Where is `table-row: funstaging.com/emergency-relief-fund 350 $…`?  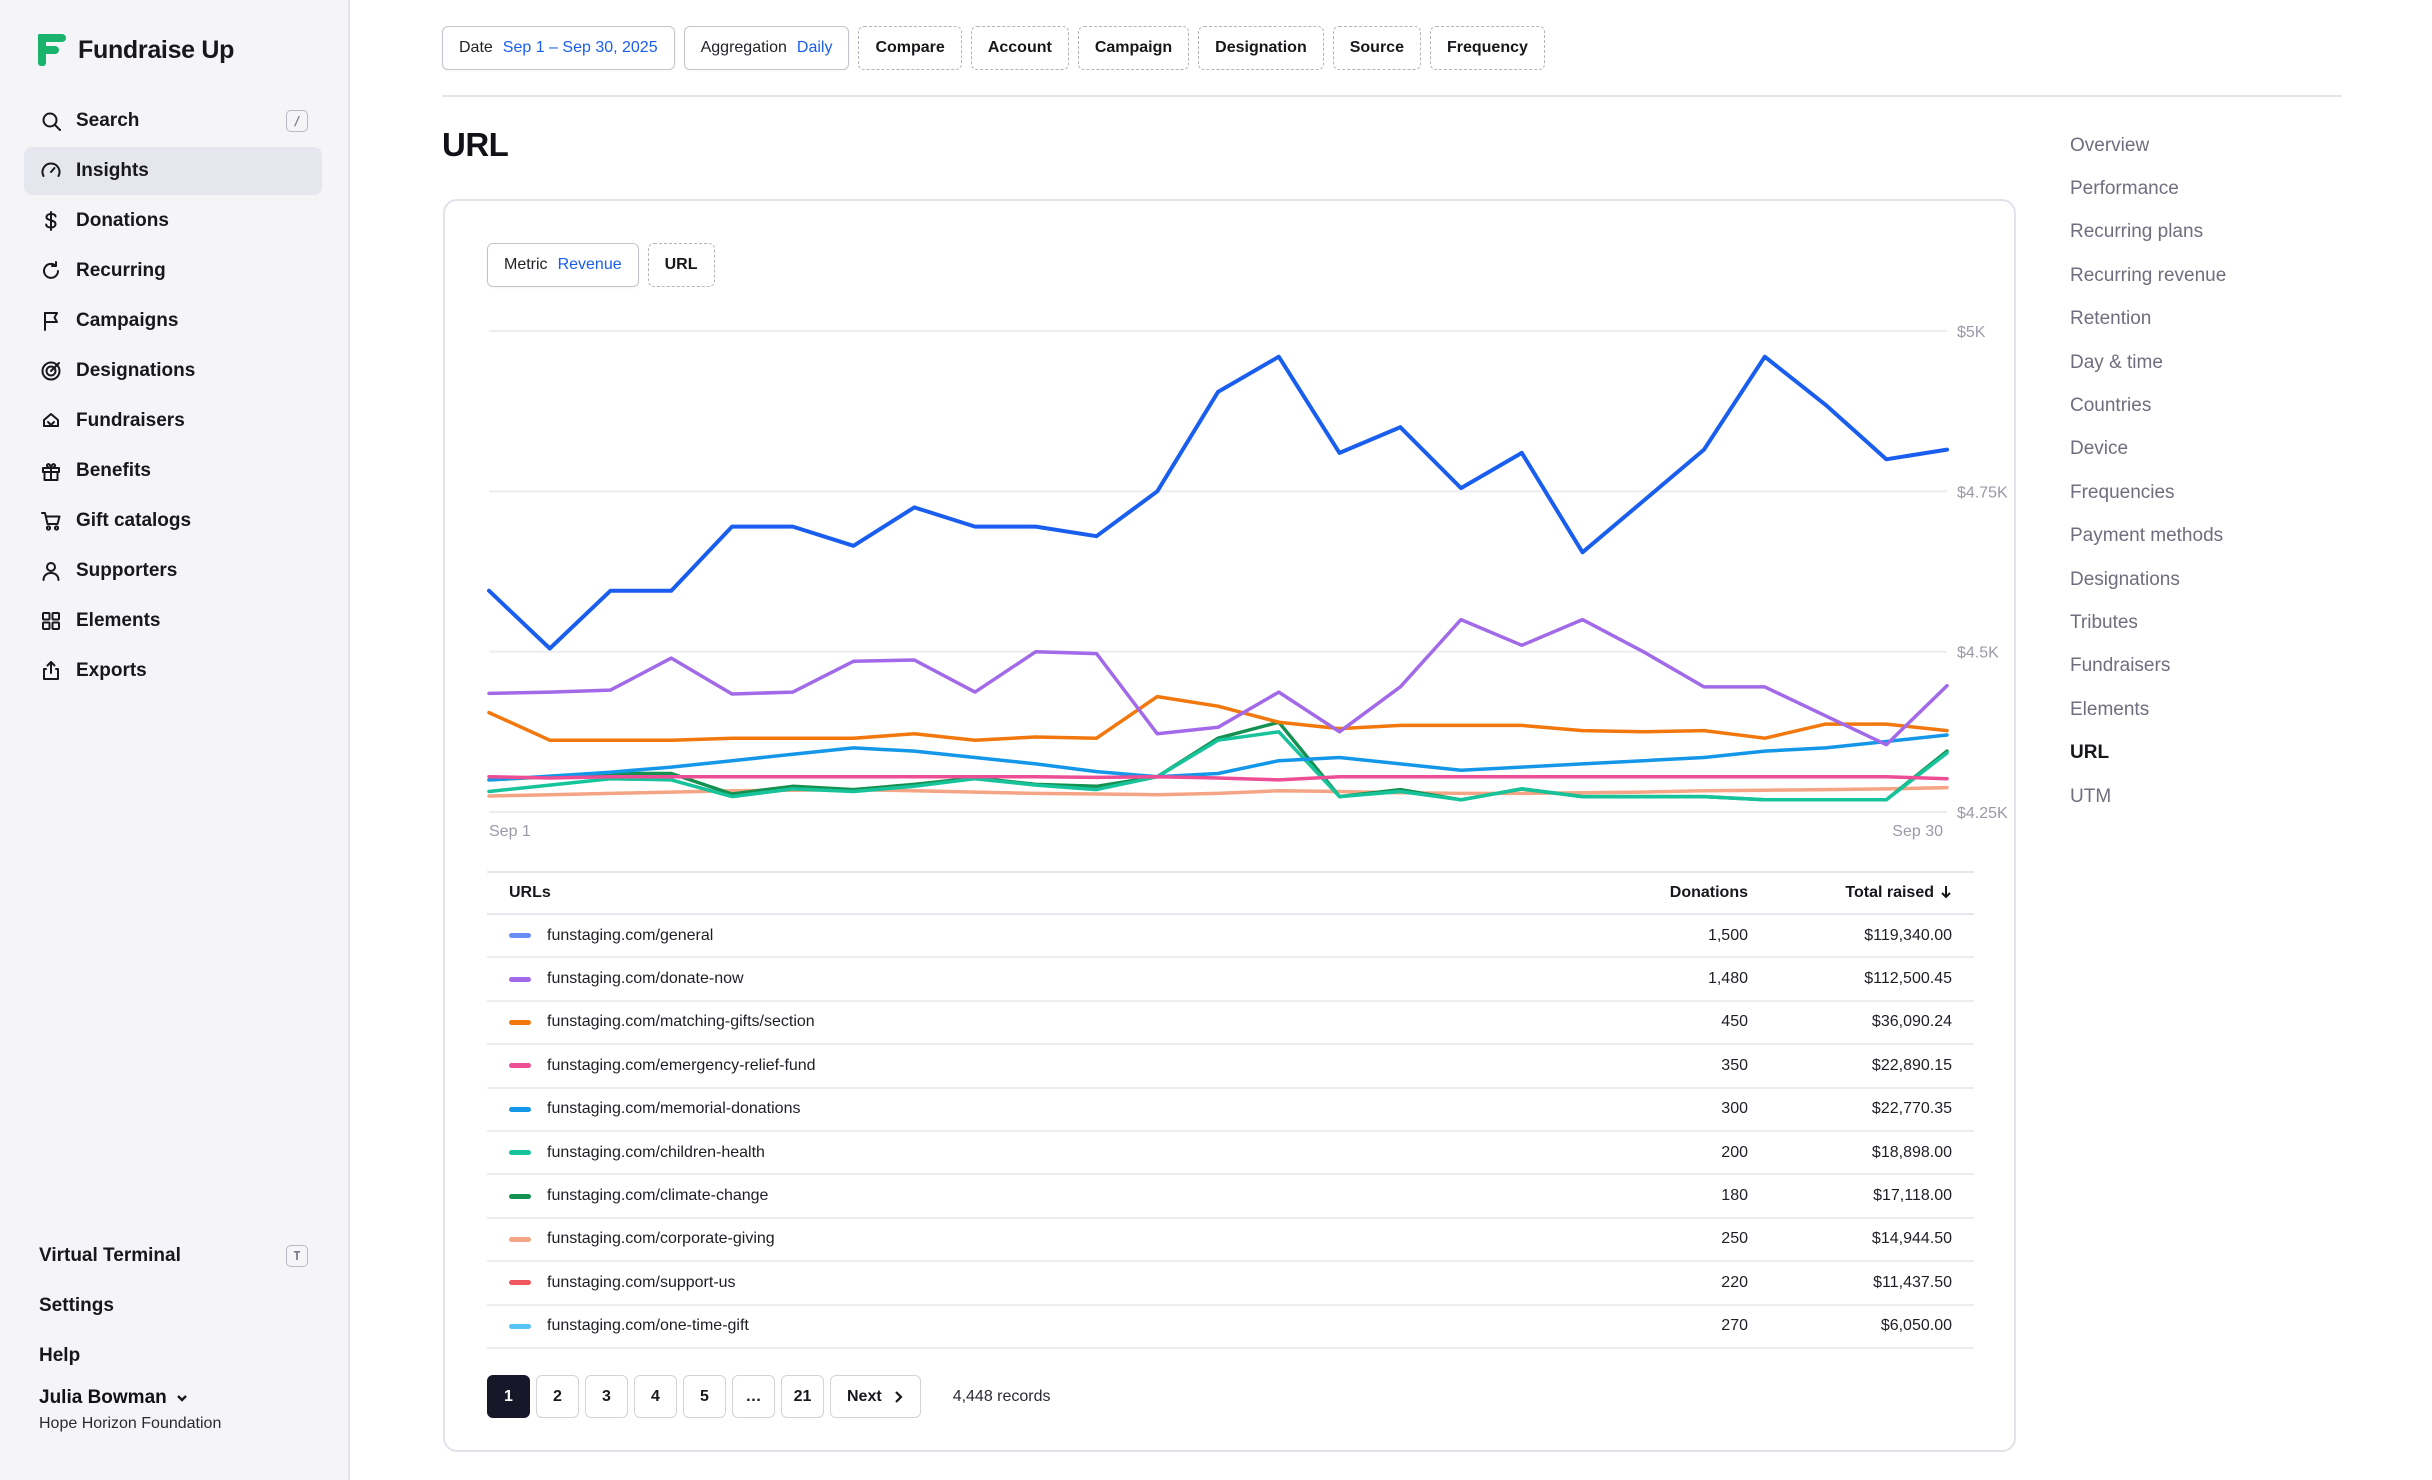
table-row: funstaging.com/emergency-relief-fund 350 $… is located at coordinates (1230, 1067).